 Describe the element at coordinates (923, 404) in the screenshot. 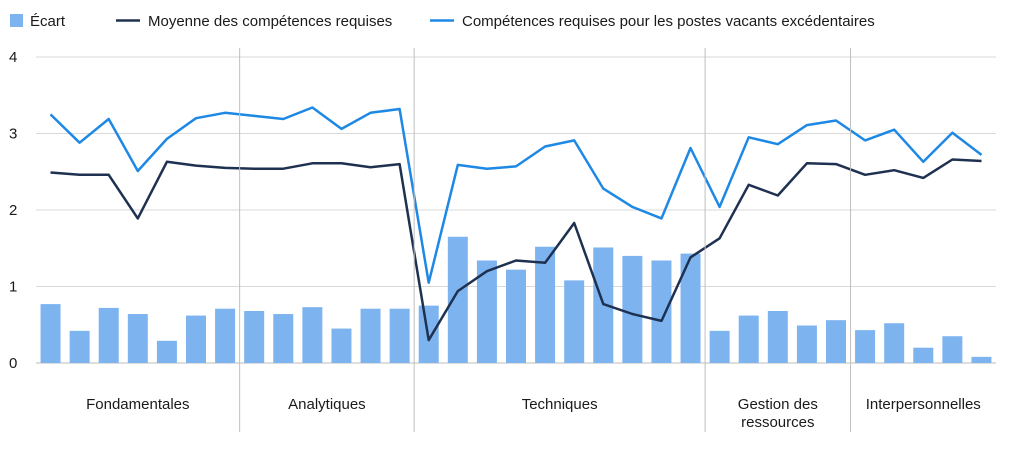

I see `group-label: Interpersonnelles` at that location.